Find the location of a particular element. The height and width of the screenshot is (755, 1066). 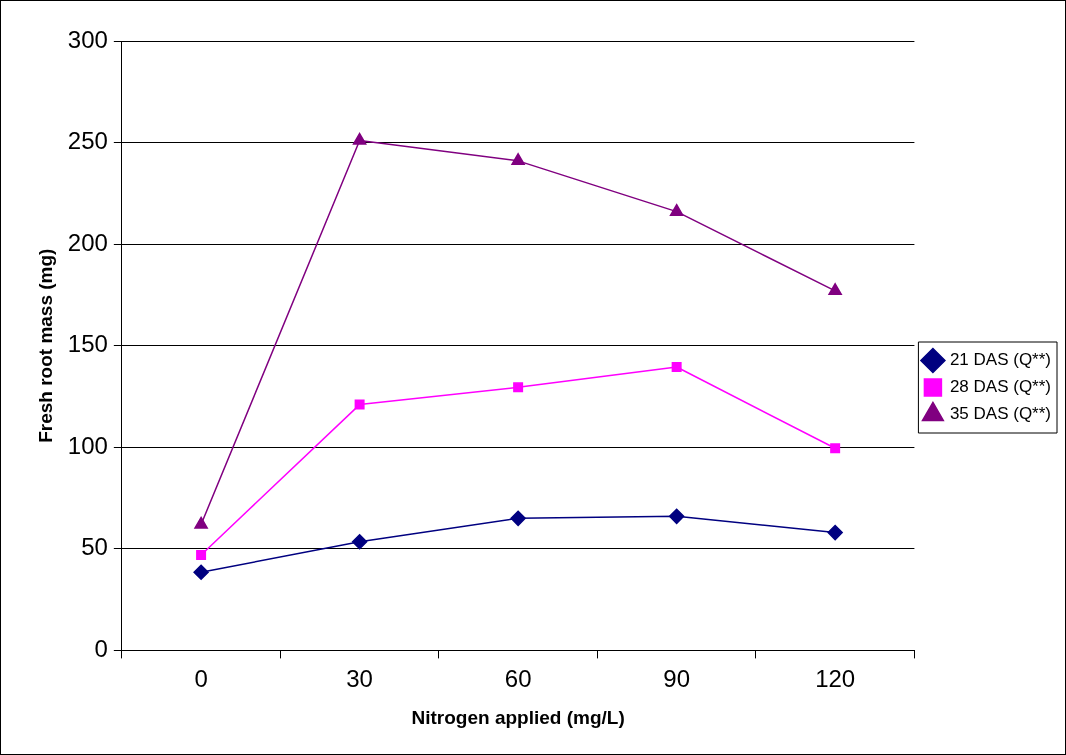

legend-label: 28 DAS (Q**) is located at coordinates (1000, 387).